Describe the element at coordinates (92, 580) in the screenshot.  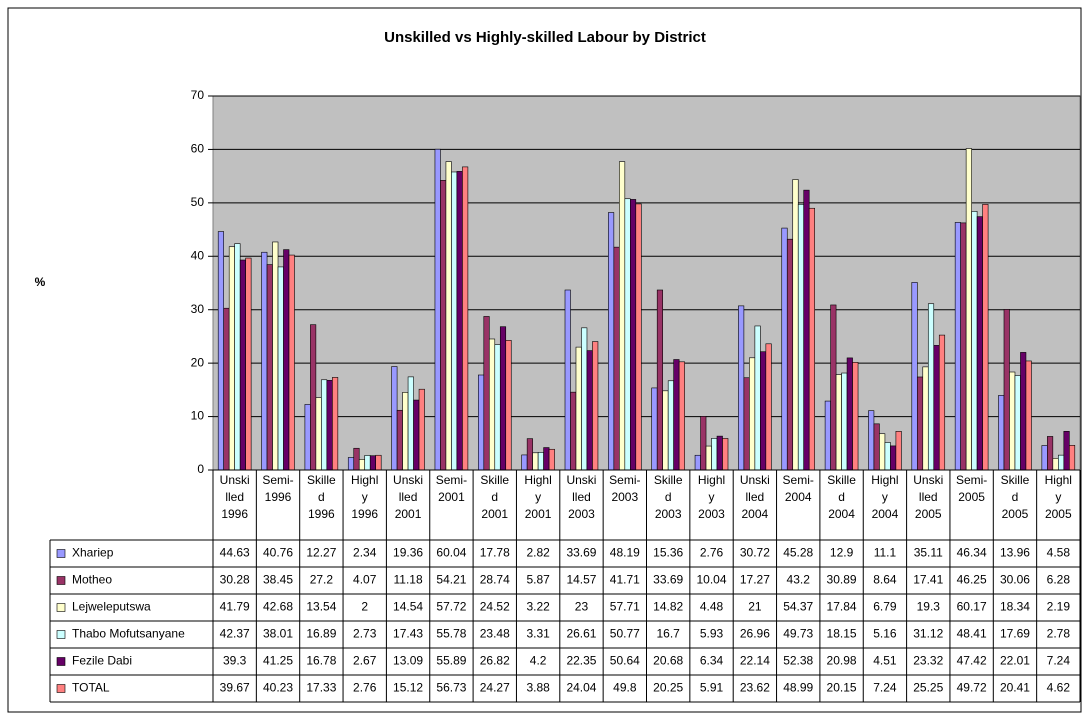
I see `legend-label: Motheo` at that location.